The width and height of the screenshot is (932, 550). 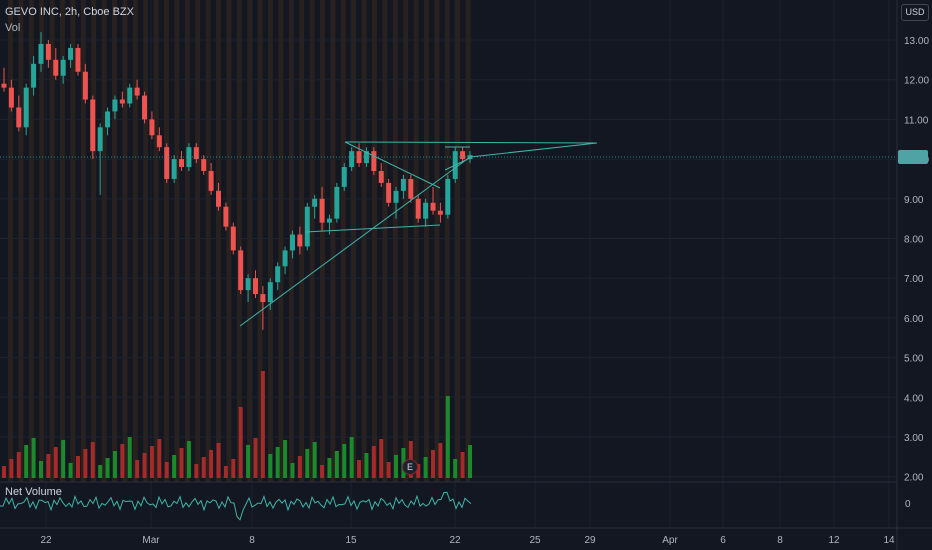 I want to click on volume-label: Vol, so click(x=13, y=28).